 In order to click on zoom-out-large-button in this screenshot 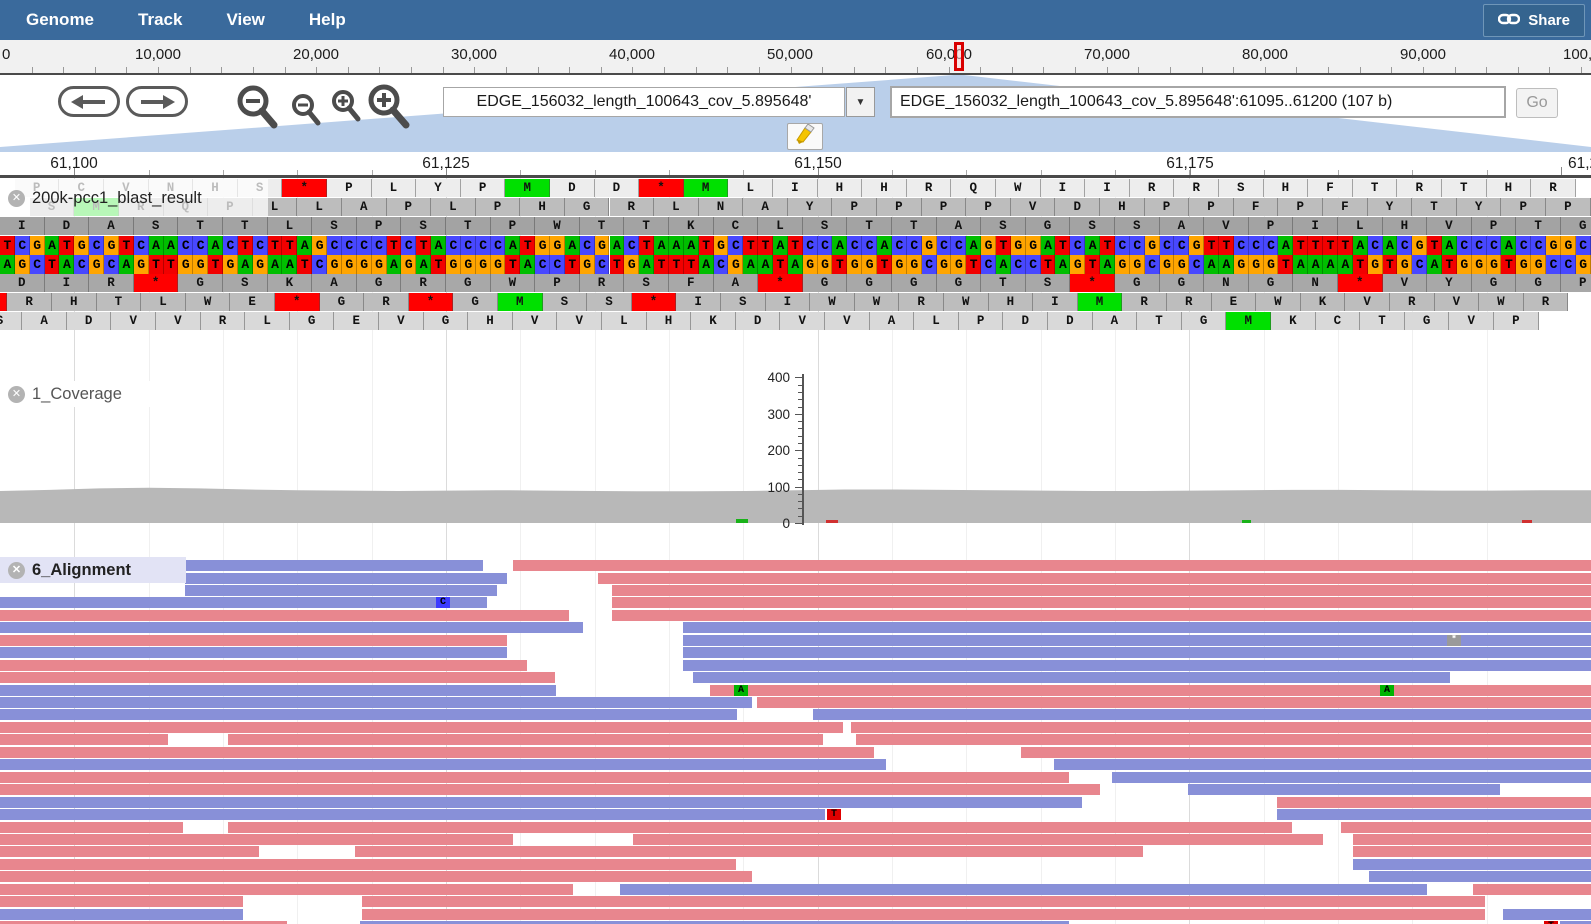, I will do `click(257, 109)`.